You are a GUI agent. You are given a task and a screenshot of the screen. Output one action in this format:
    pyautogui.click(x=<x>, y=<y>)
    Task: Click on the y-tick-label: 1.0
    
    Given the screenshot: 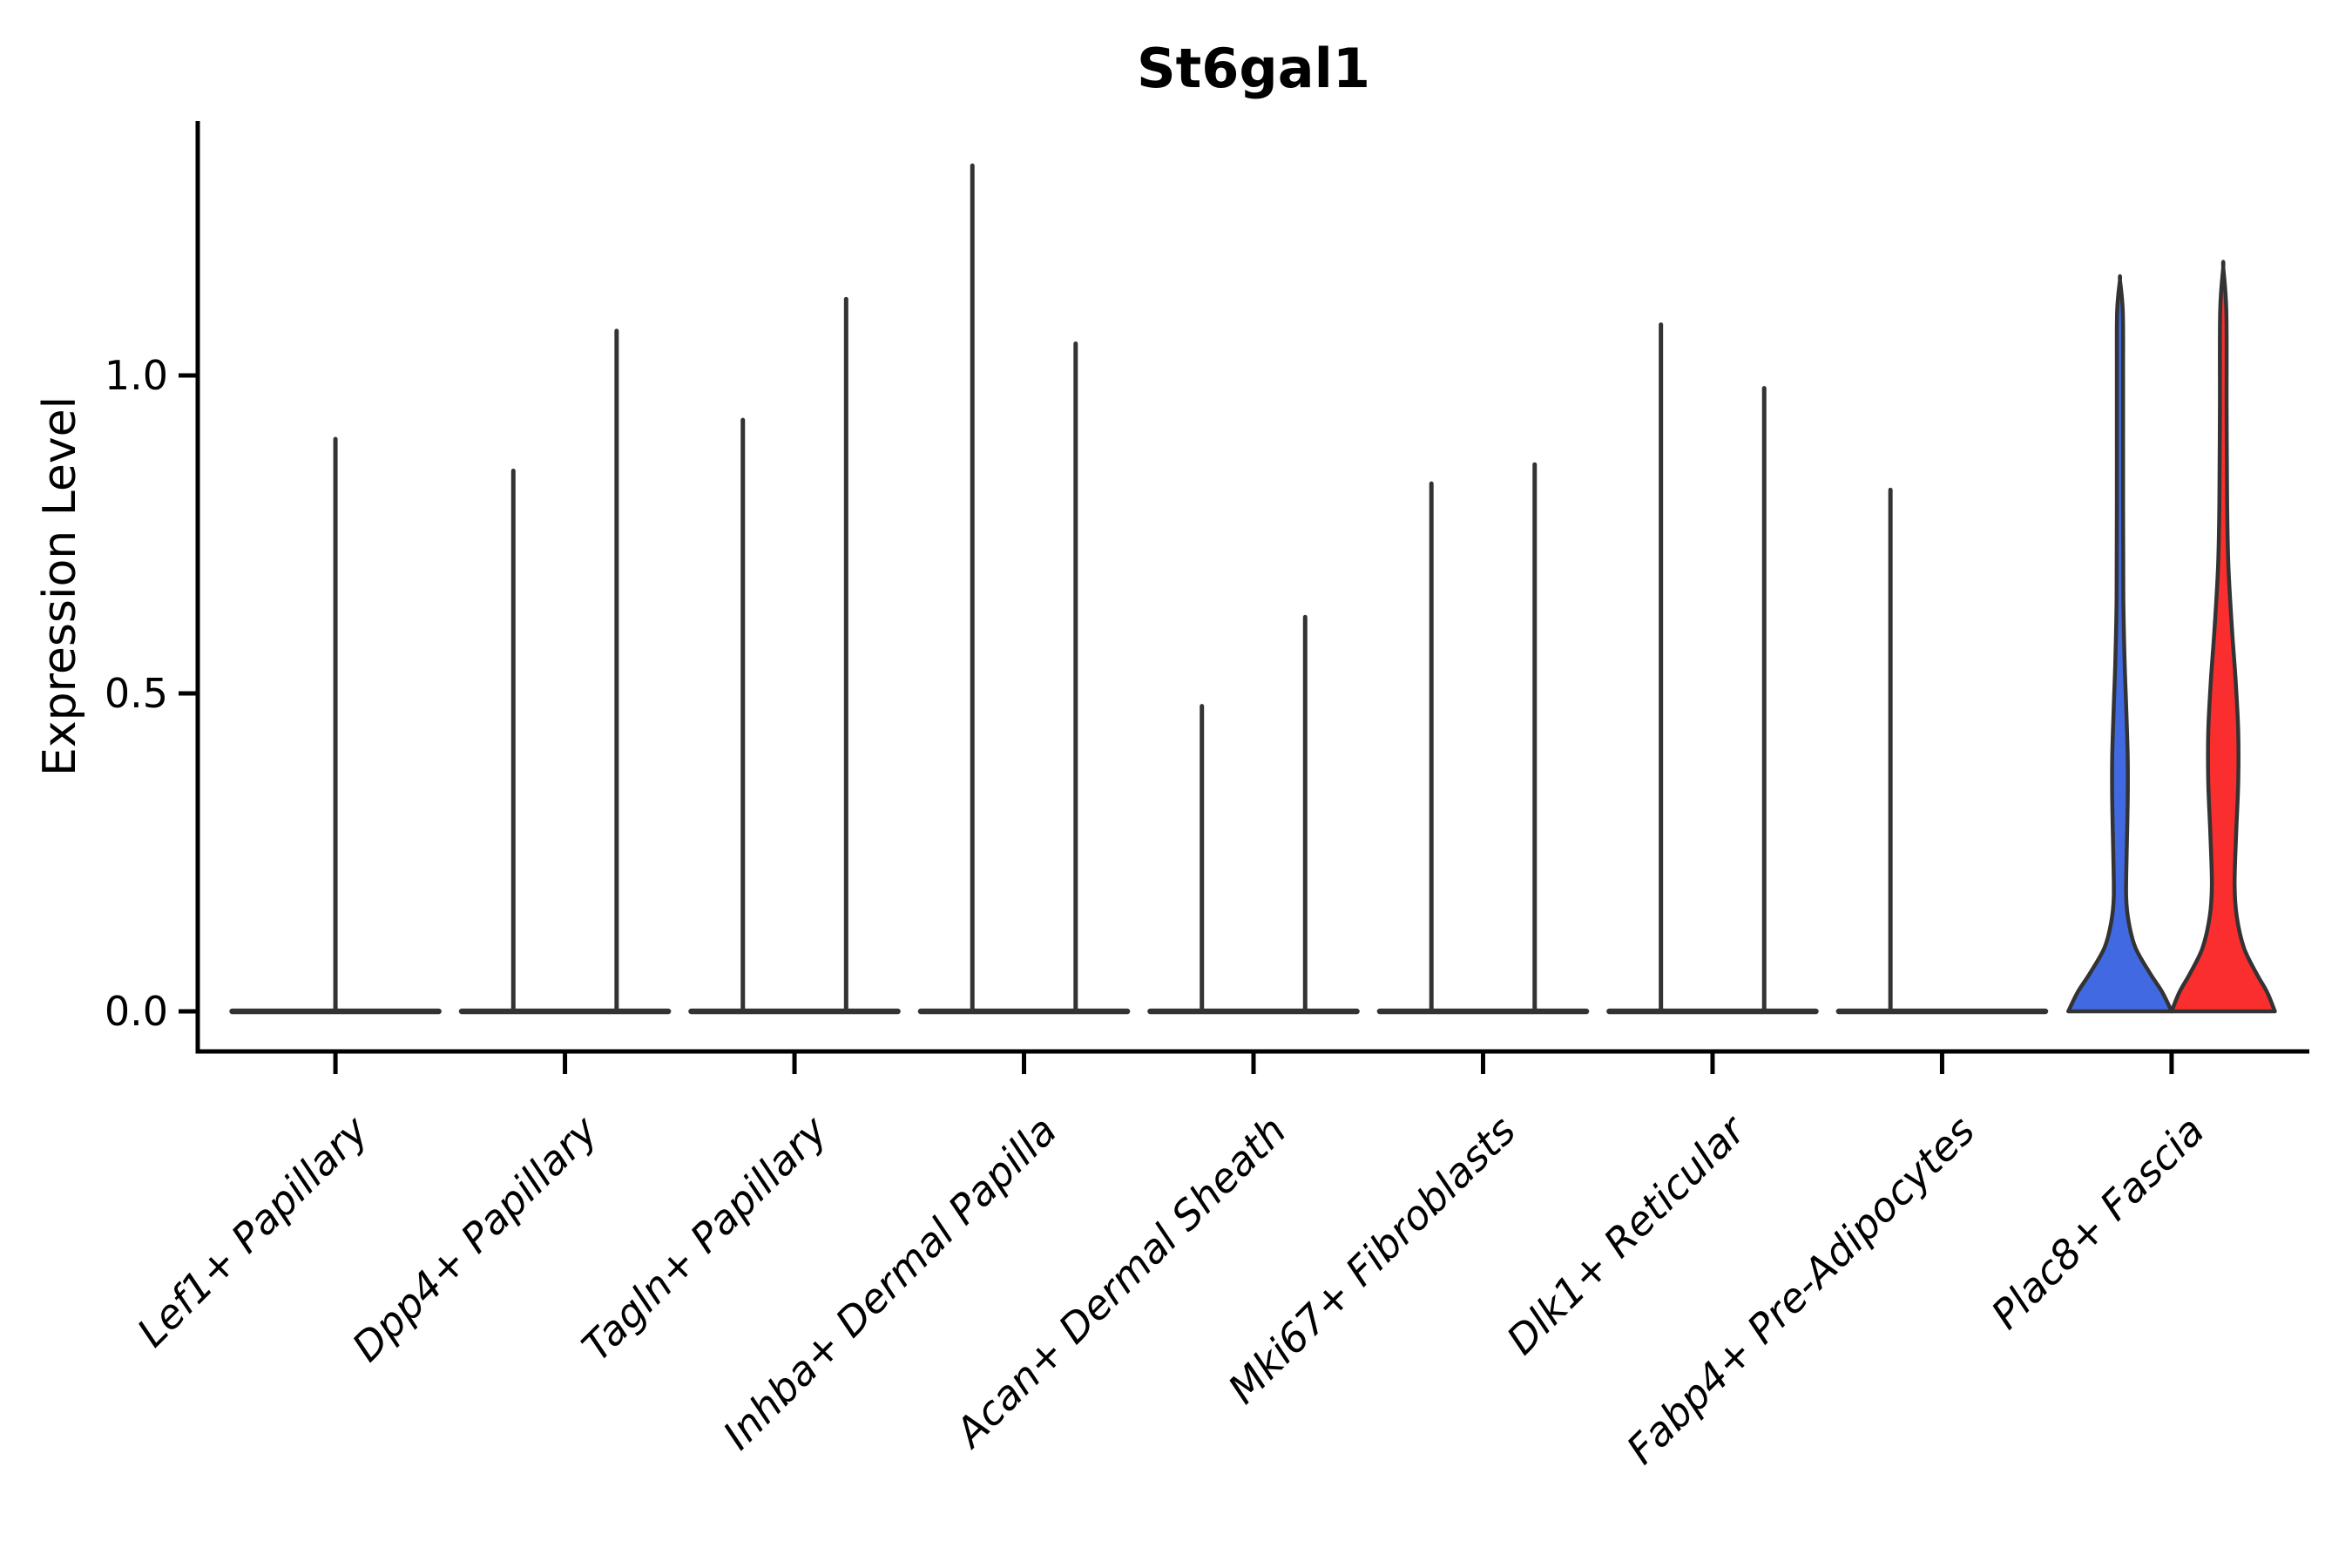 What is the action you would take?
    pyautogui.click(x=136, y=375)
    